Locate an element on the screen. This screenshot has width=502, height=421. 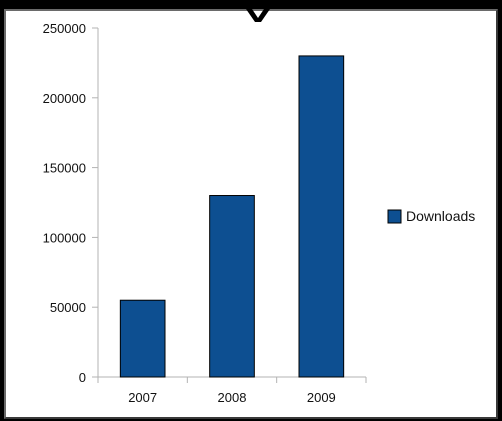
legend-label: Downloads is located at coordinates (440, 216).